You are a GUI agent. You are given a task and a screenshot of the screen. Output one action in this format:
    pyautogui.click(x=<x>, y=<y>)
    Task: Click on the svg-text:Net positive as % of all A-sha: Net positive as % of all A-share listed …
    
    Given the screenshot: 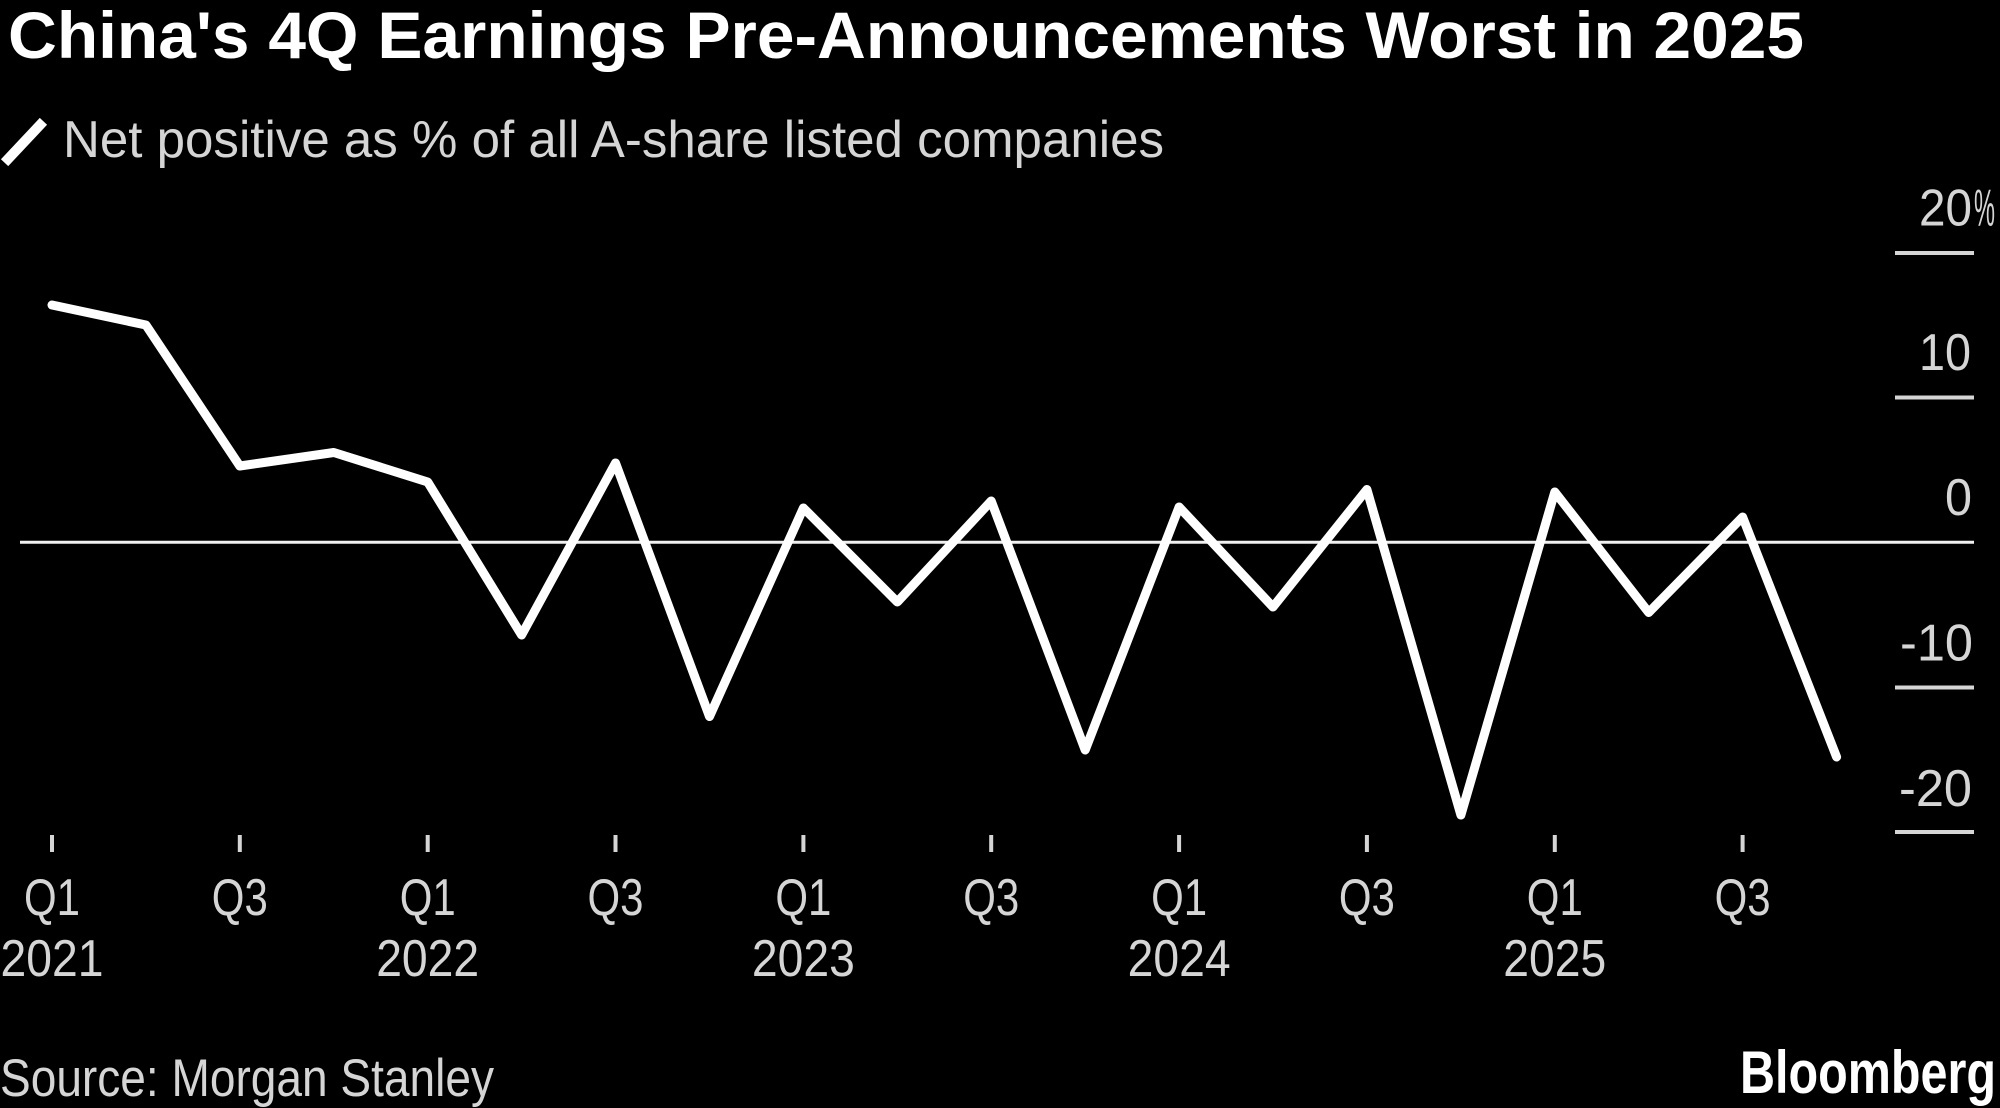 What is the action you would take?
    pyautogui.click(x=613, y=140)
    